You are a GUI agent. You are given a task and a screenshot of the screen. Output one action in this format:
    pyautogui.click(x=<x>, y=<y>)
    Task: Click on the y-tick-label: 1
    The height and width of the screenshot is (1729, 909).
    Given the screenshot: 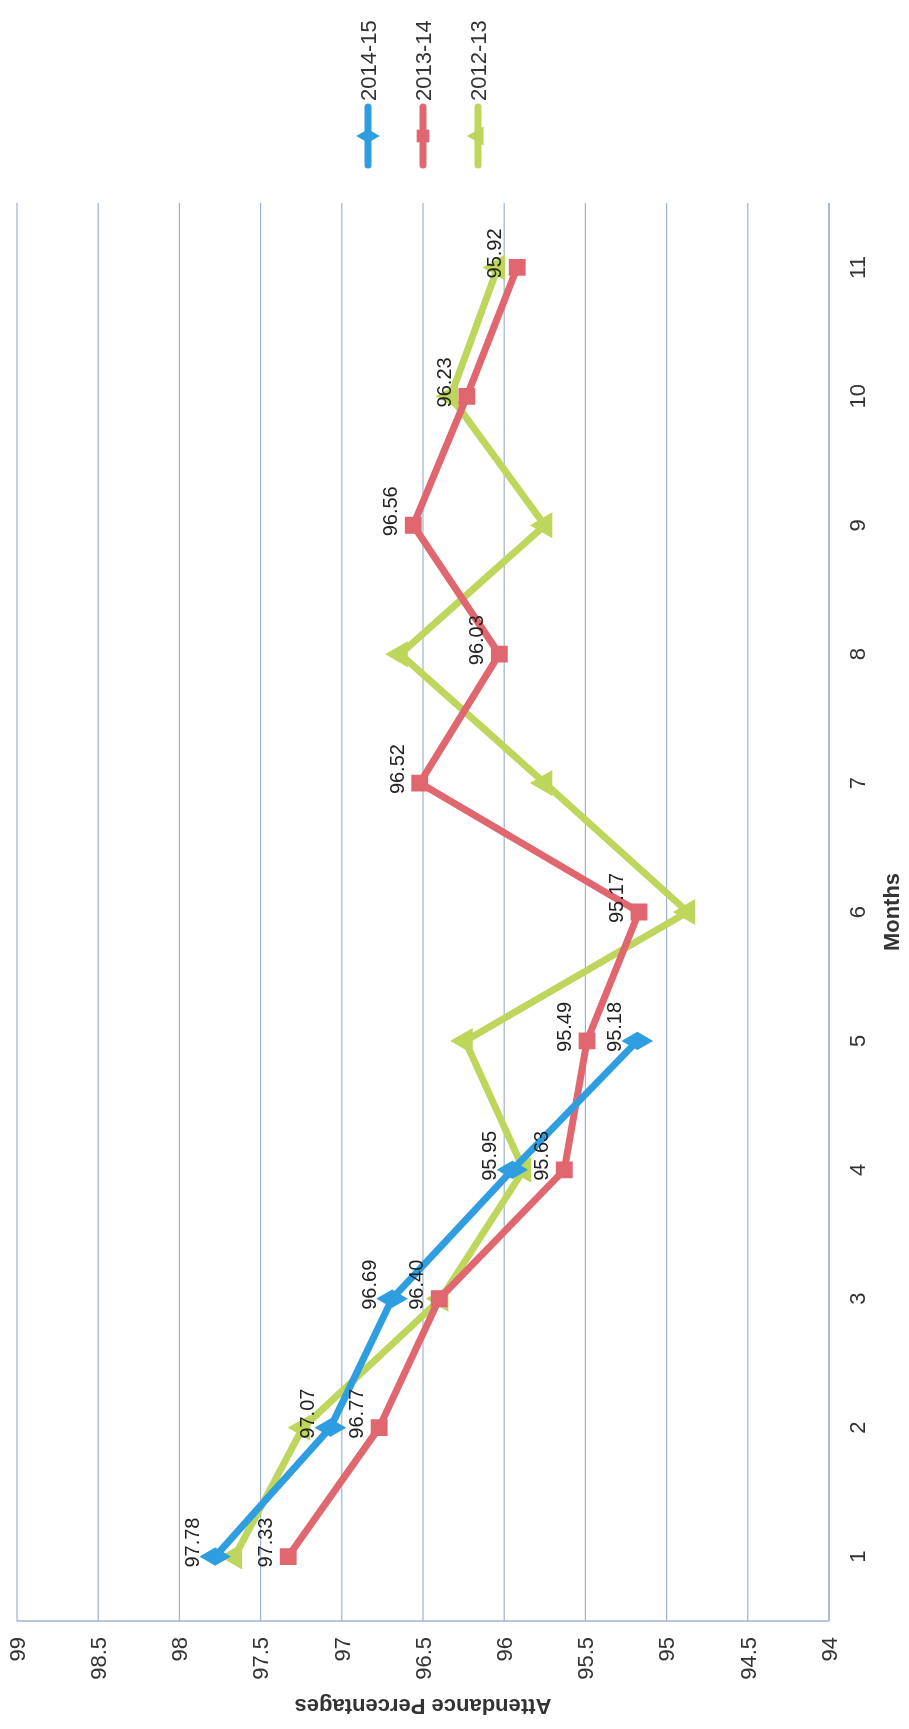 What is the action you would take?
    pyautogui.click(x=857, y=1556)
    